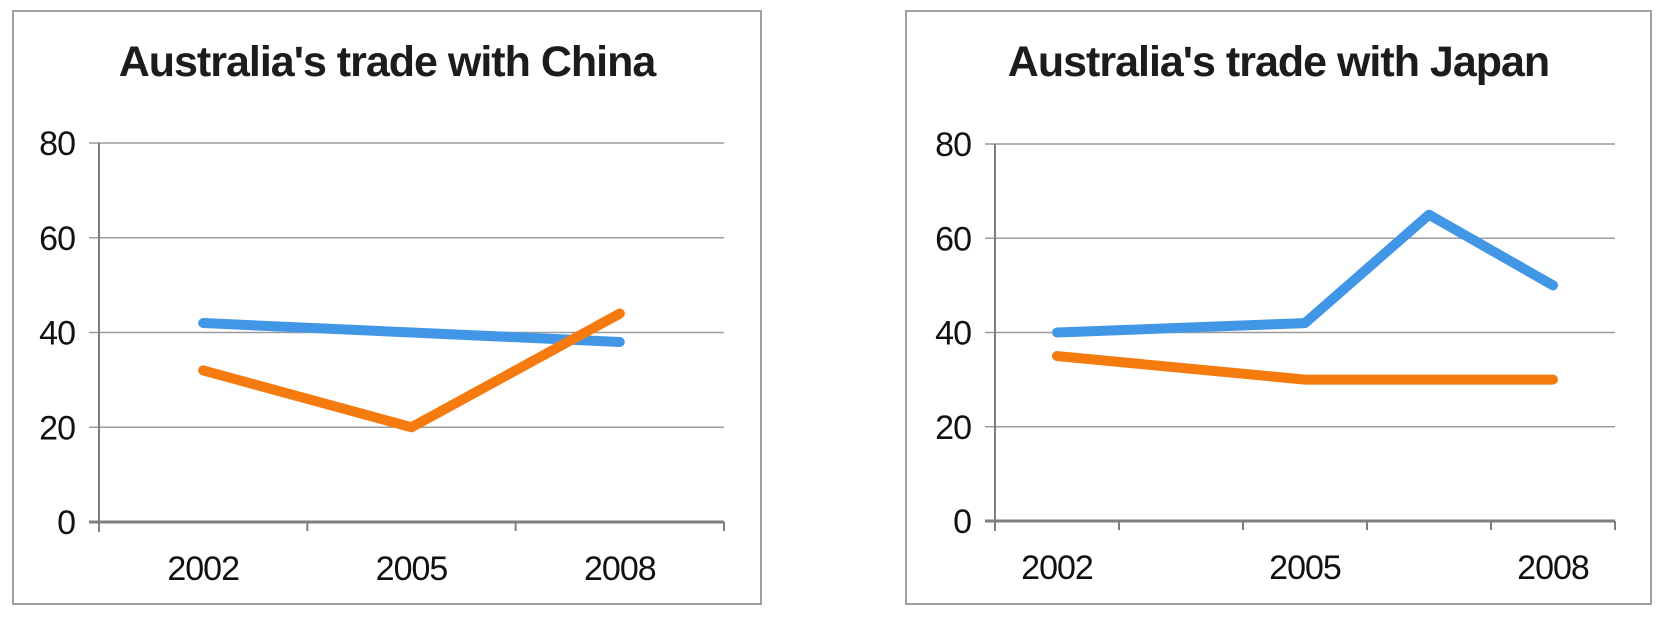 The image size is (1665, 621). What do you see at coordinates (387, 62) in the screenshot?
I see `chart-title-china: Australia's trade with China` at bounding box center [387, 62].